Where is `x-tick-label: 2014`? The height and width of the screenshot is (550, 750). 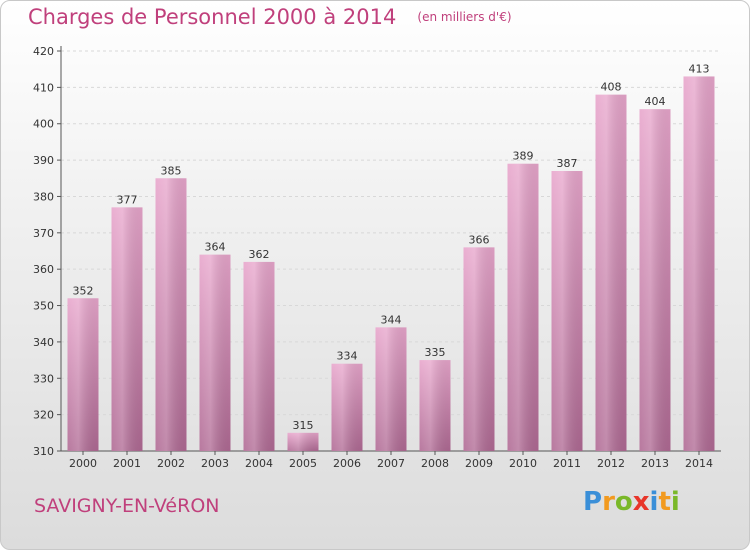 x-tick-label: 2014 is located at coordinates (699, 463).